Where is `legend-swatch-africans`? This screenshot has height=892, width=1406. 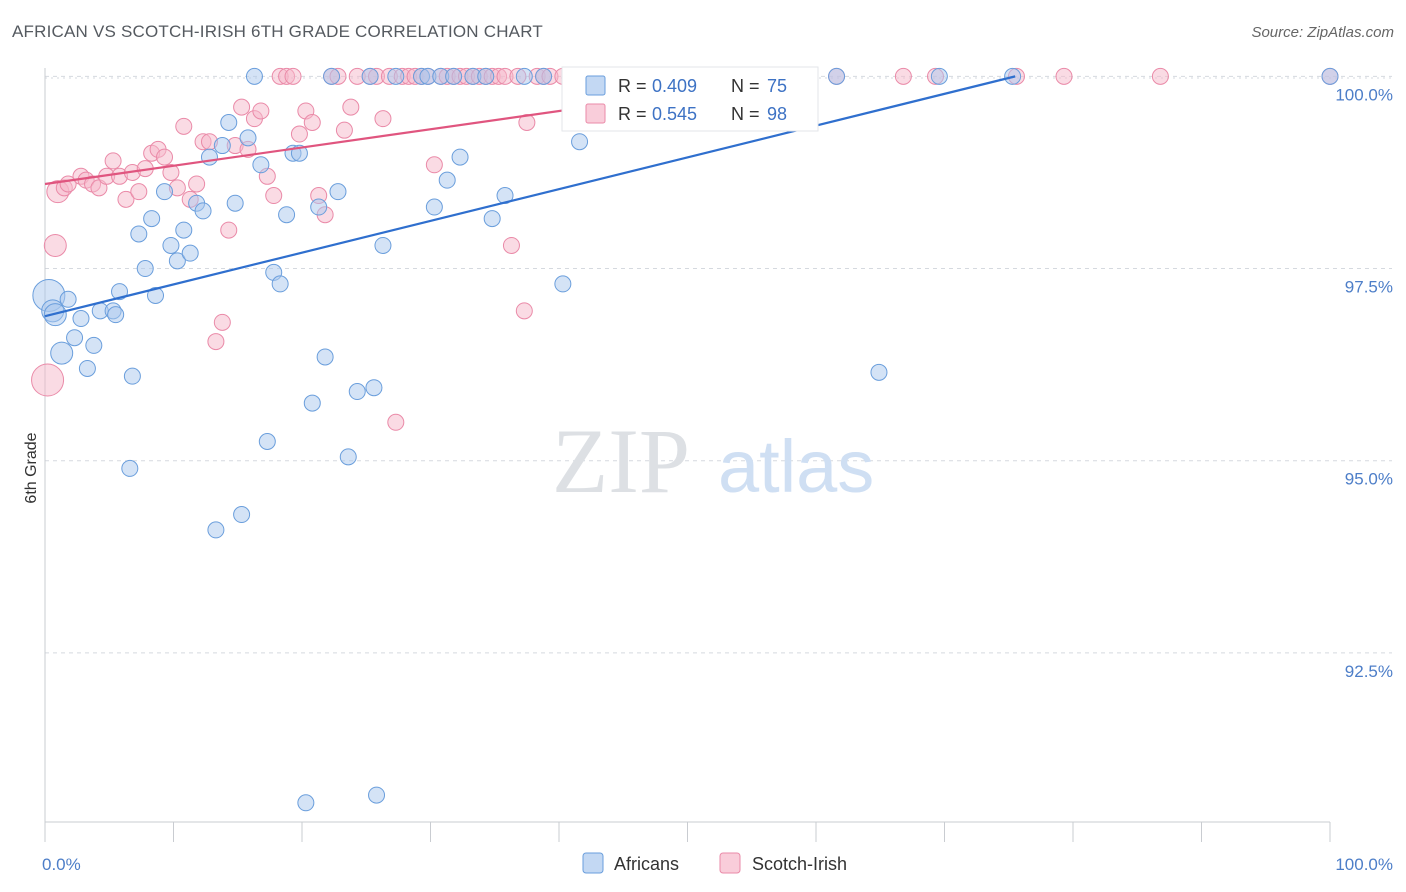
legend-swatch-africans is located at coordinates (595, 85).